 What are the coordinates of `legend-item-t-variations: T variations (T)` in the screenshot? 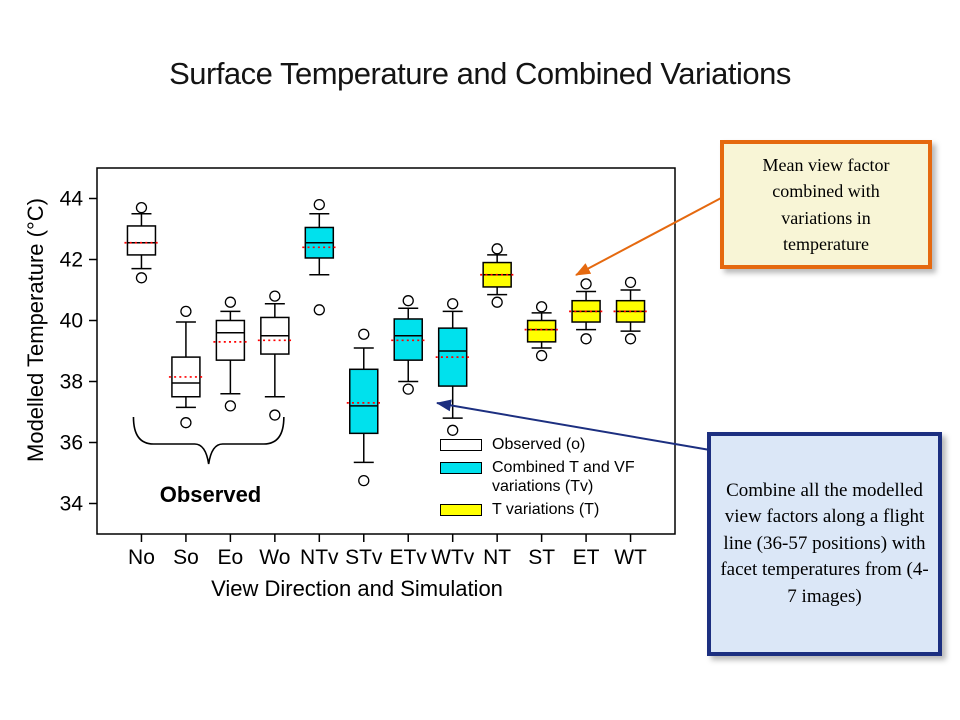 It's located at (555, 510).